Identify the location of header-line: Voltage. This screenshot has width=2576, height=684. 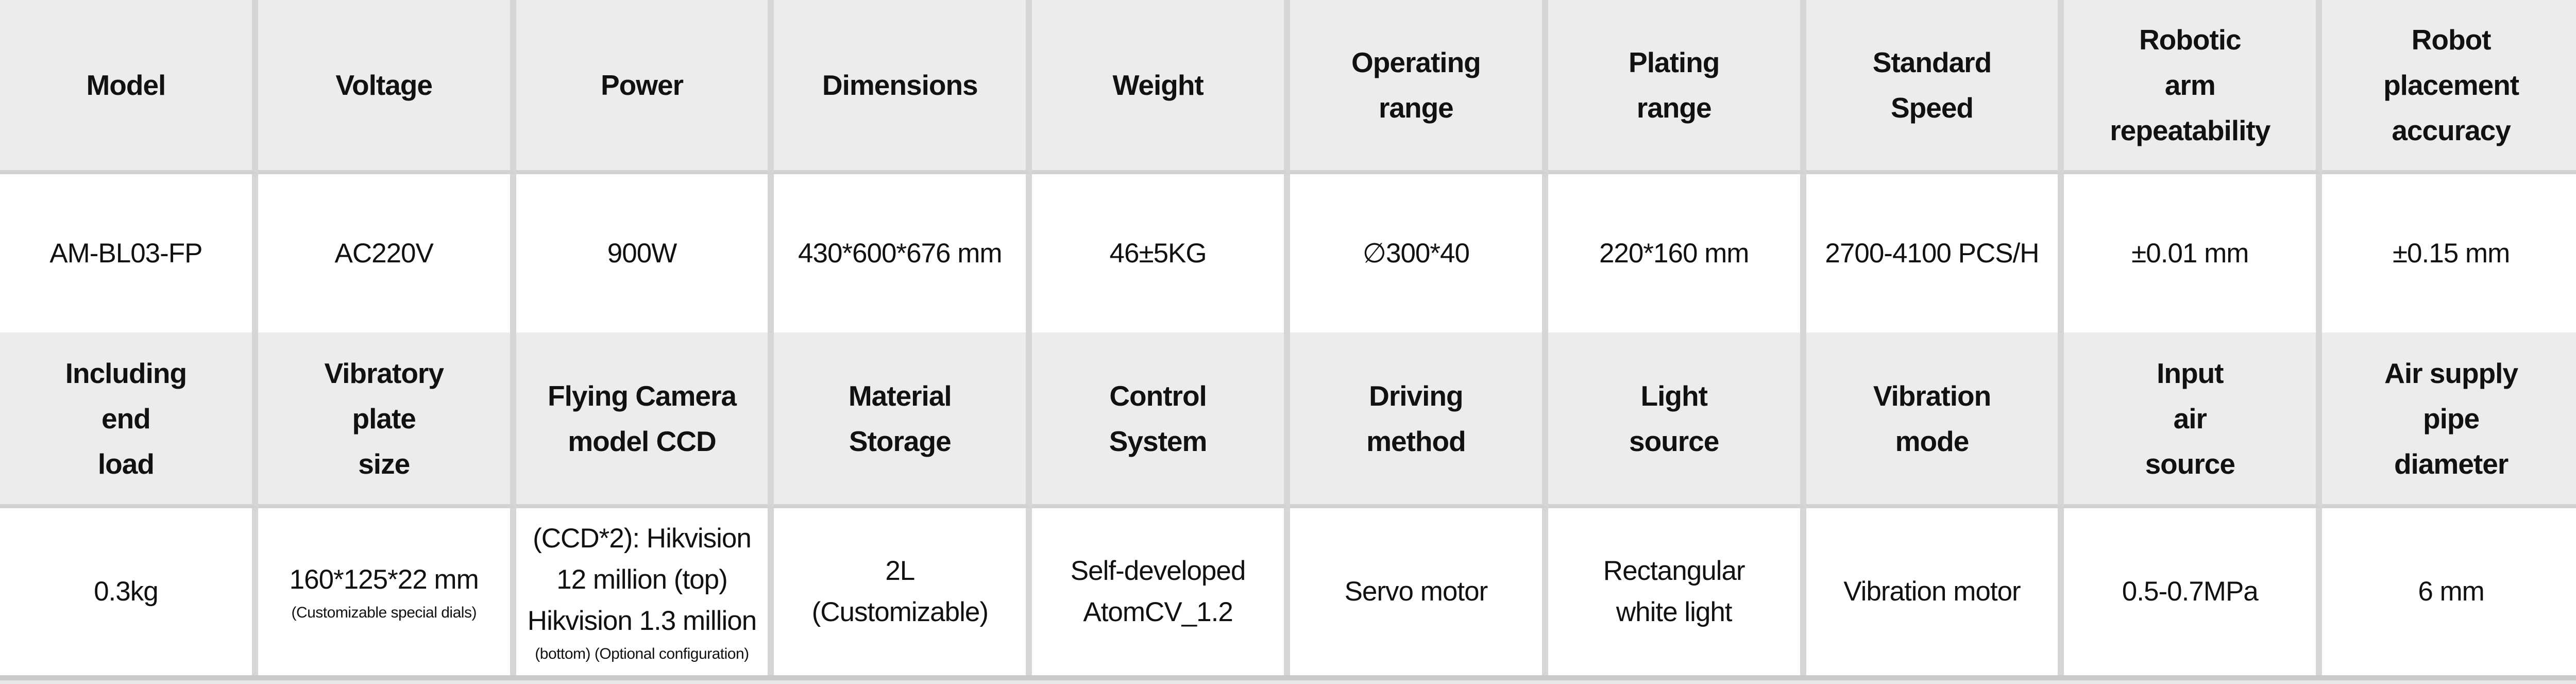
(384, 85).